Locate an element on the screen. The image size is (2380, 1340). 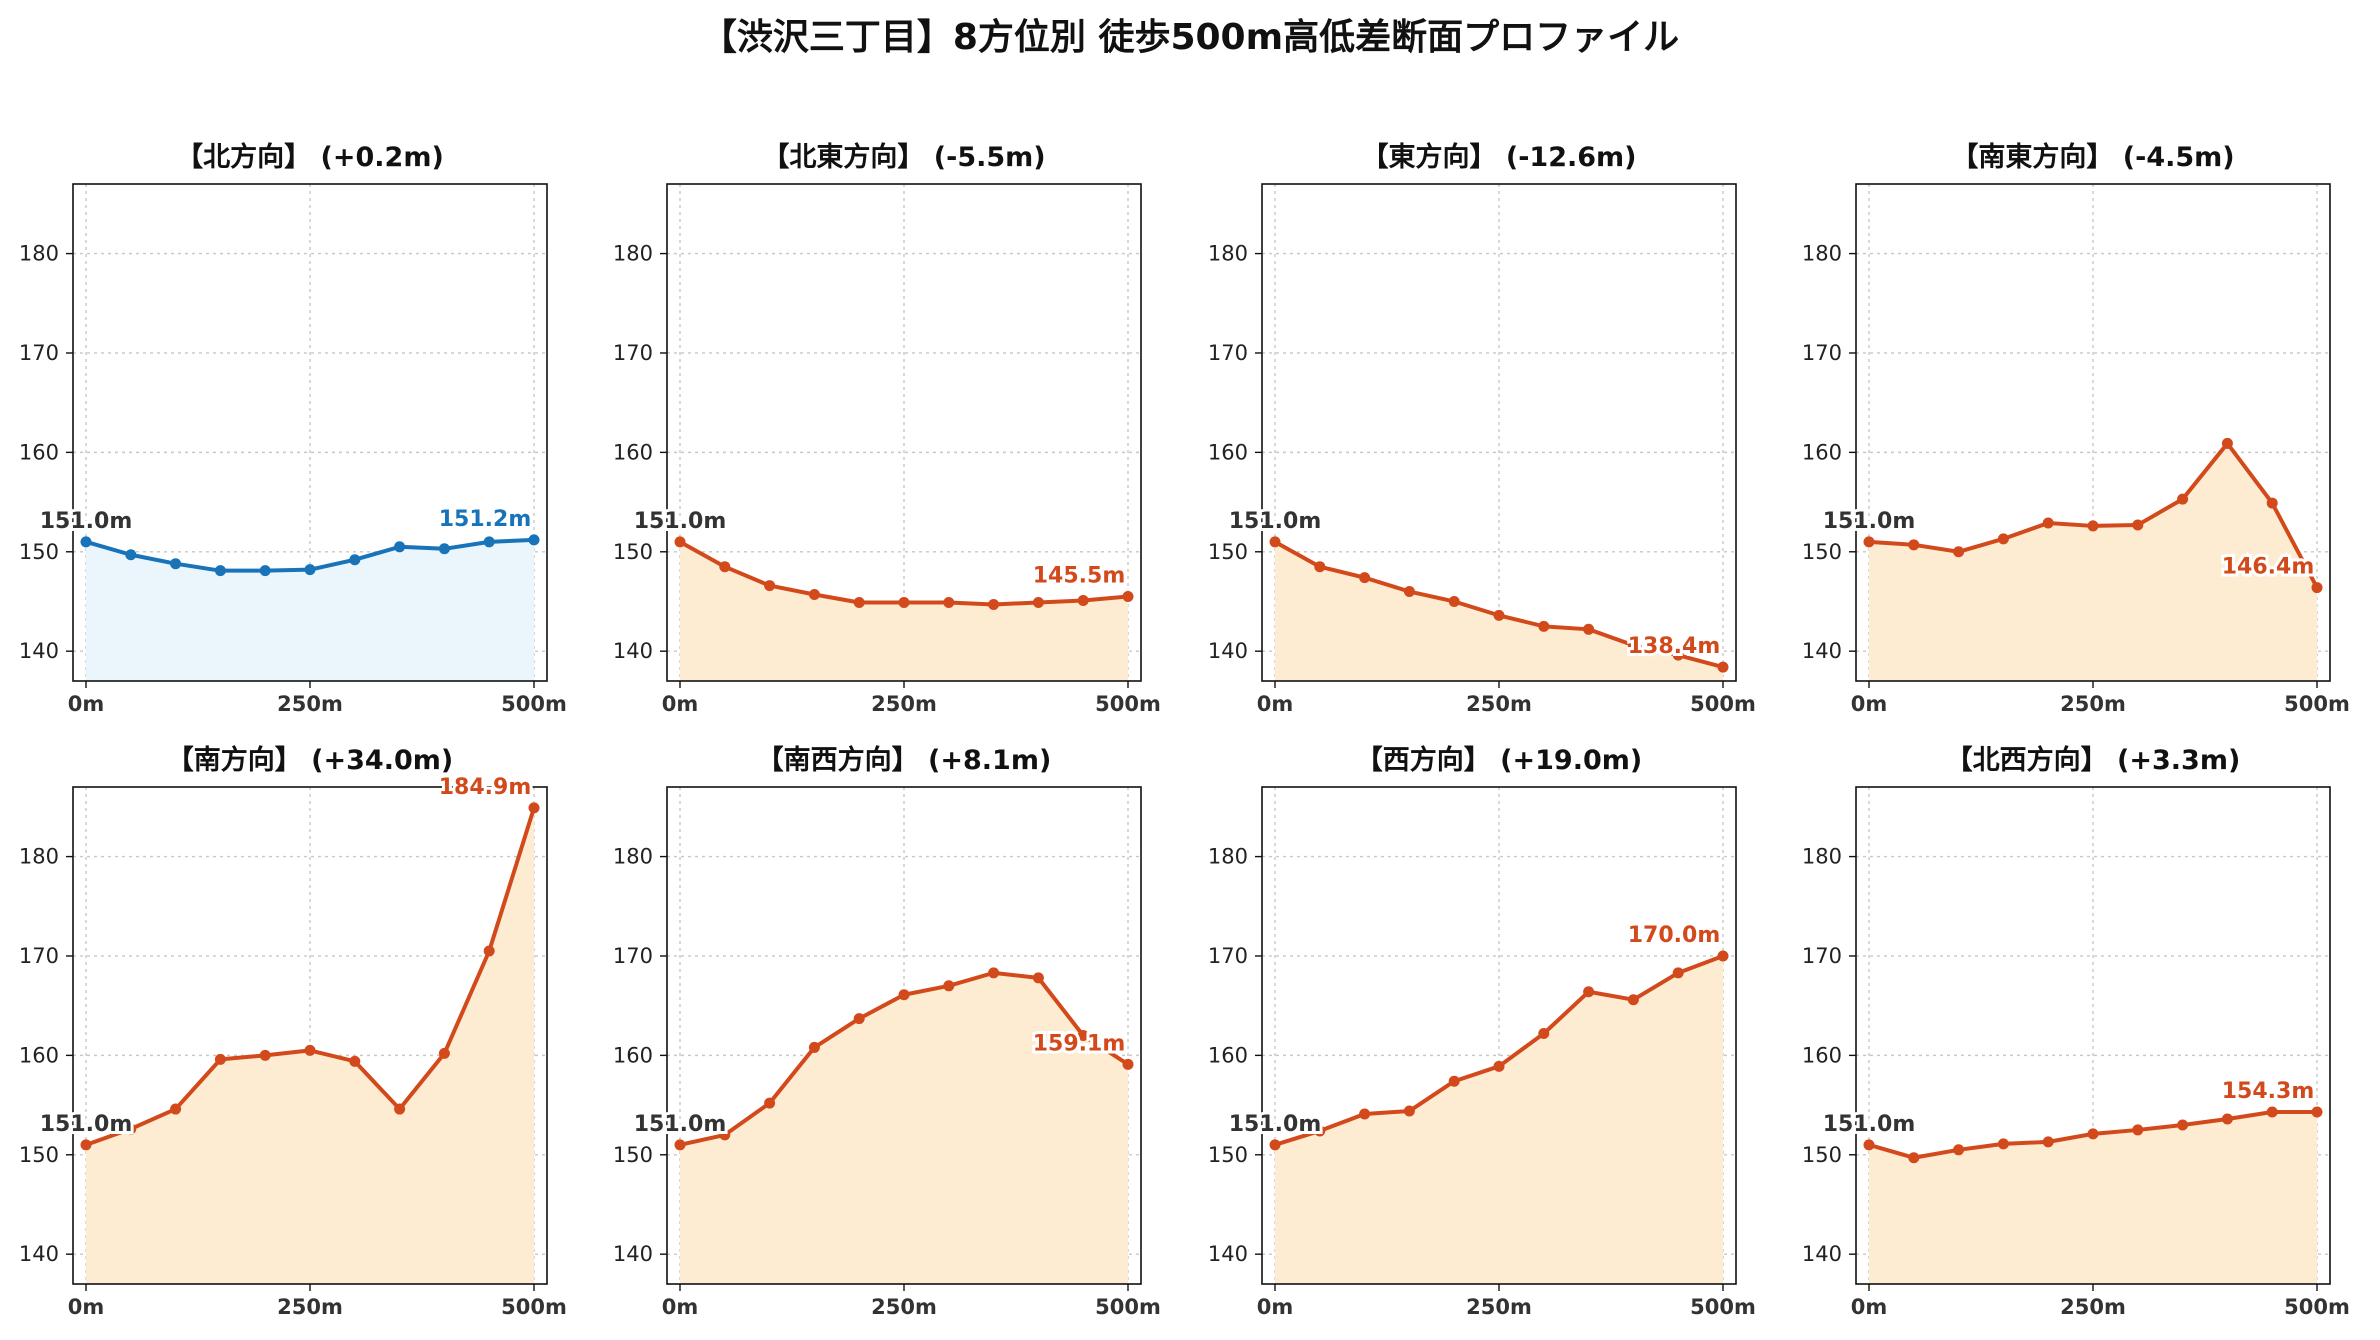
end-elevation-label: 146.4m is located at coordinates (2268, 567).